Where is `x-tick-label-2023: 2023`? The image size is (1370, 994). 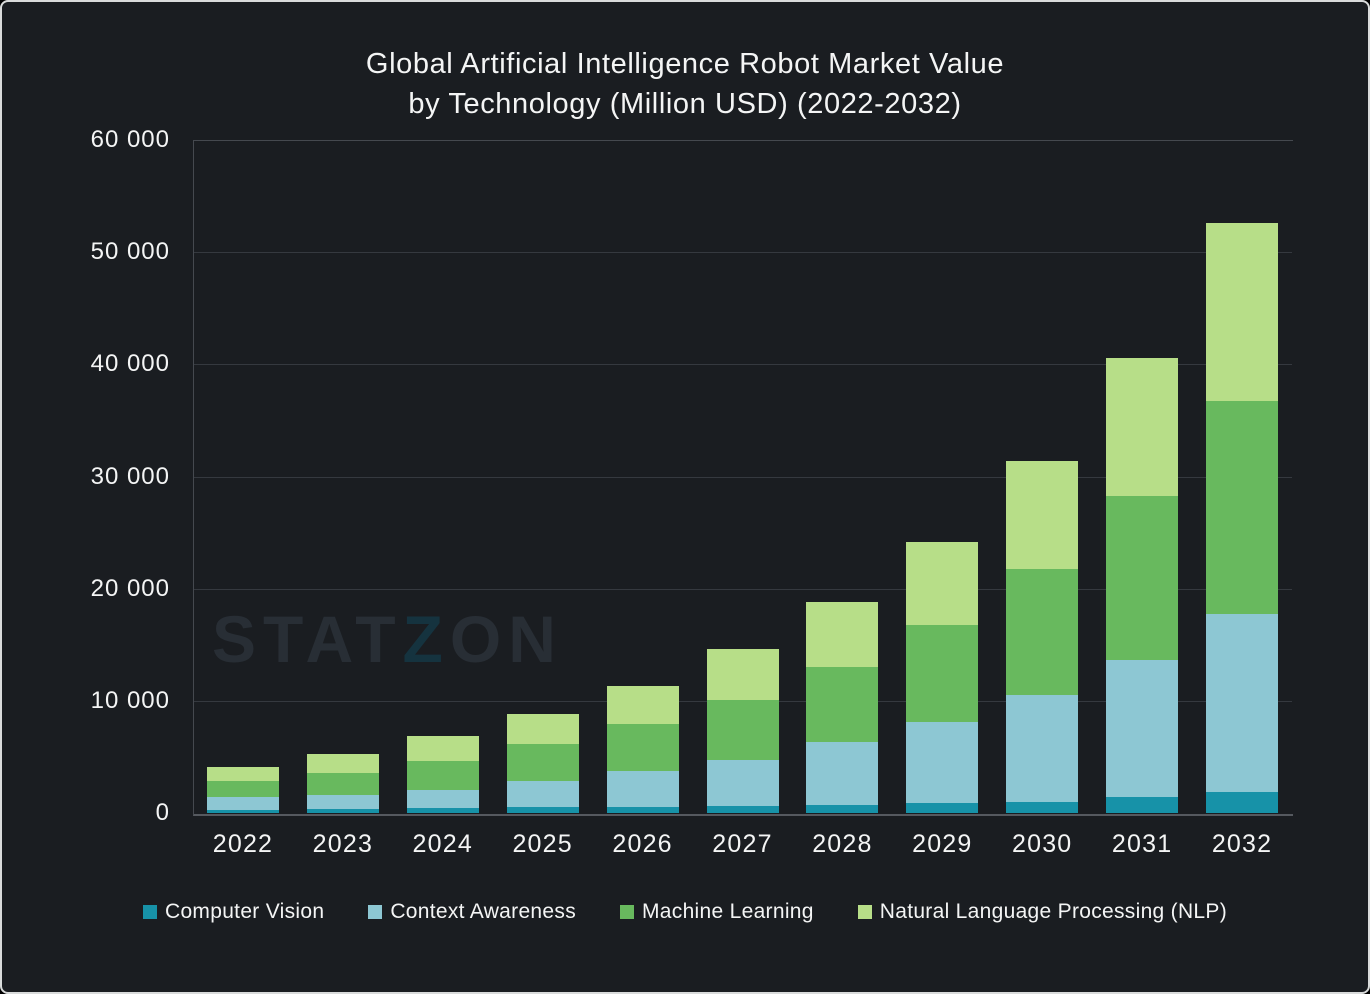
x-tick-label-2023: 2023 is located at coordinates (343, 844).